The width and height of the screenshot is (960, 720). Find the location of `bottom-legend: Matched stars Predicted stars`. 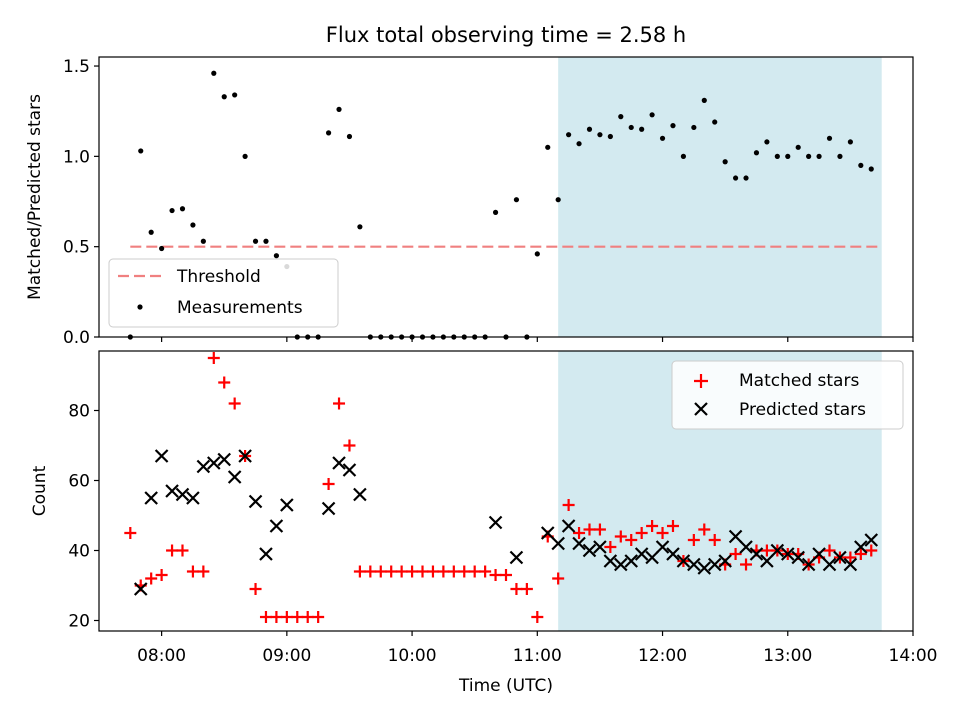

bottom-legend: Matched stars Predicted stars is located at coordinates (787, 395).